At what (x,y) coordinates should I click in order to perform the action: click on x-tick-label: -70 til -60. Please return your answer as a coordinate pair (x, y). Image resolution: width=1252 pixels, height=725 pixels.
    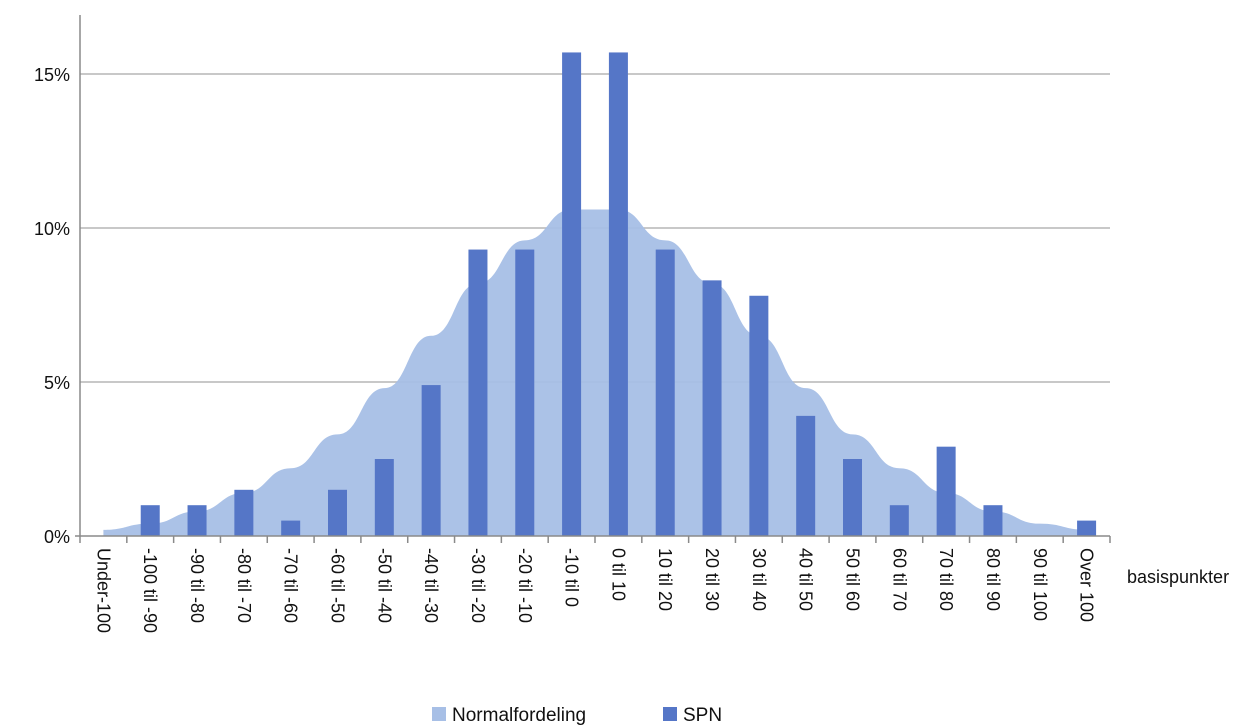
    Looking at the image, I should click on (291, 585).